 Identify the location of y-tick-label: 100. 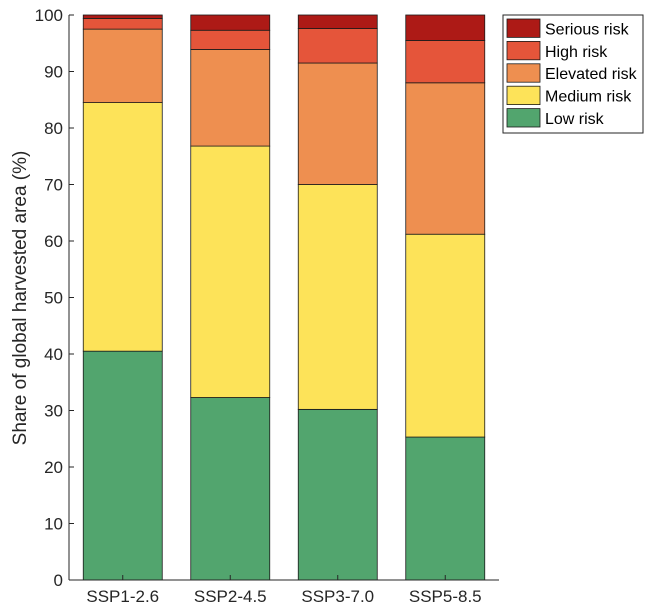
(49, 15).